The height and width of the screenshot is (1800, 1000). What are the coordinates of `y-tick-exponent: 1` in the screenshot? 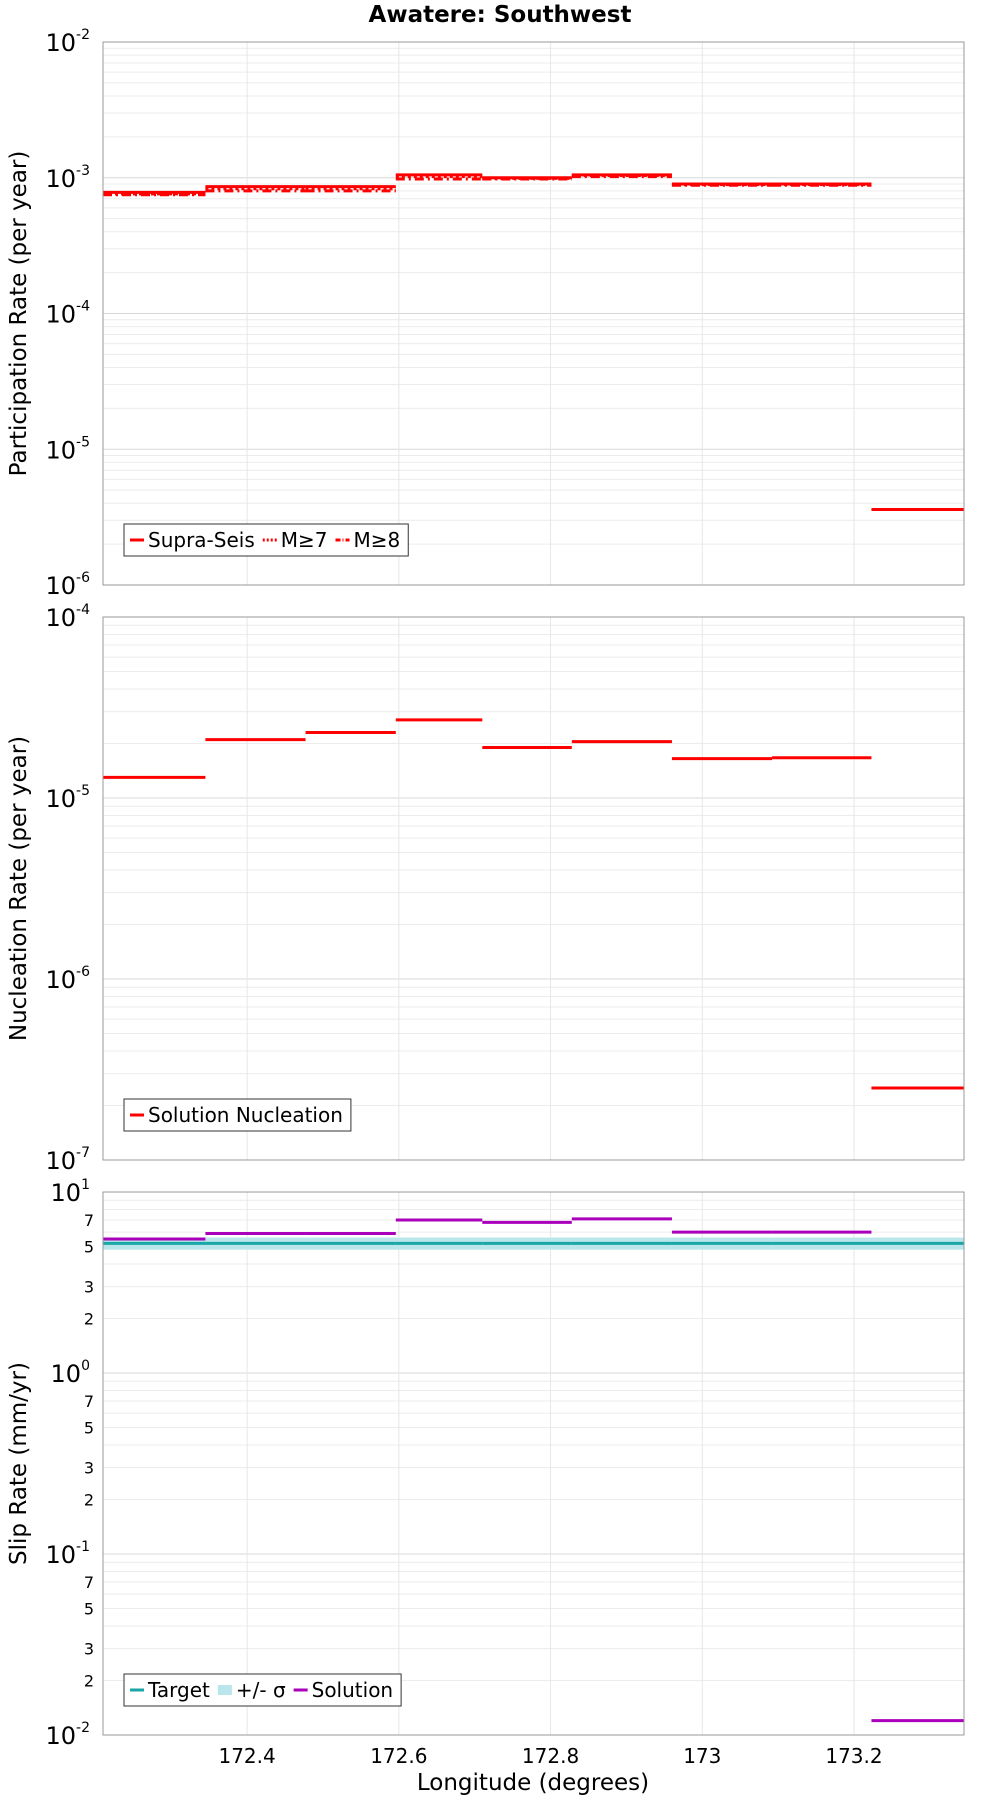 It's located at (85, 1185).